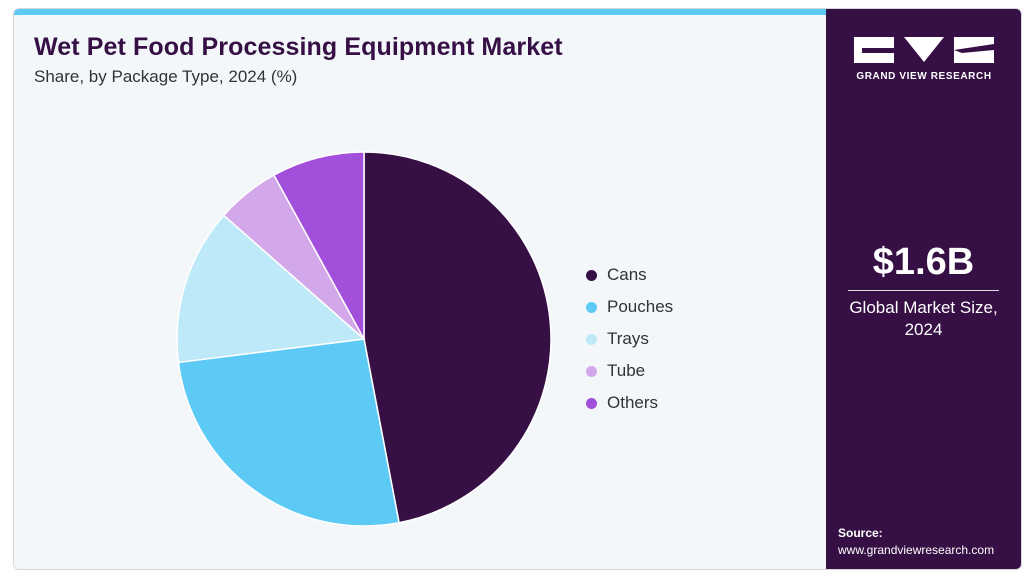 The image size is (1035, 573). I want to click on legend-item-tube: Tube, so click(629, 371).